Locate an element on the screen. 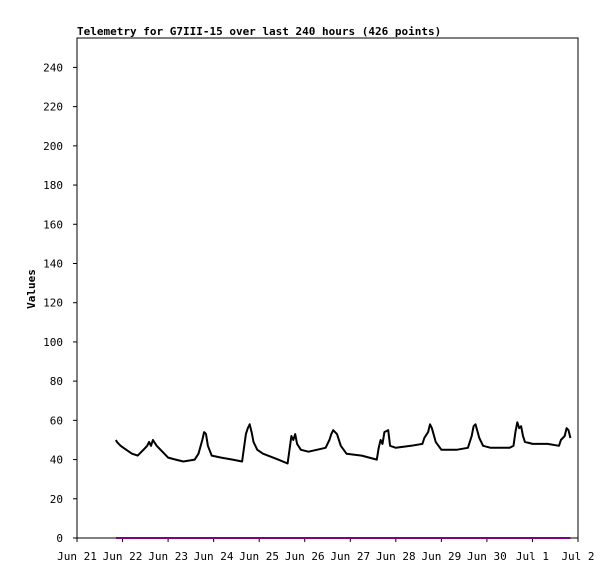 This screenshot has width=615, height=579. y-tick-label: 200 is located at coordinates (53, 146).